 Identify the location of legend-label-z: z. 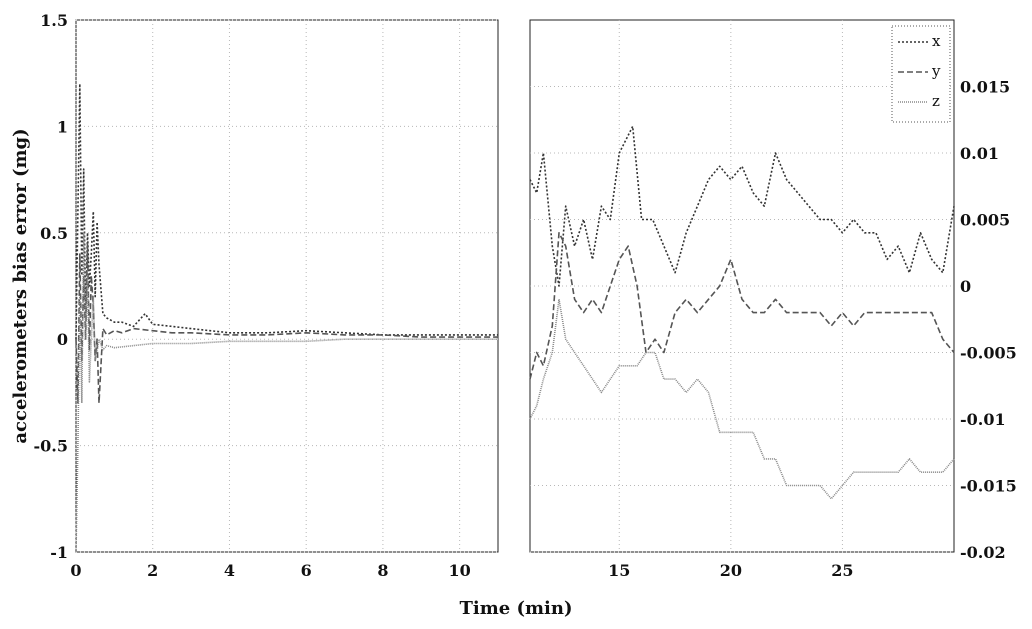
(936, 101).